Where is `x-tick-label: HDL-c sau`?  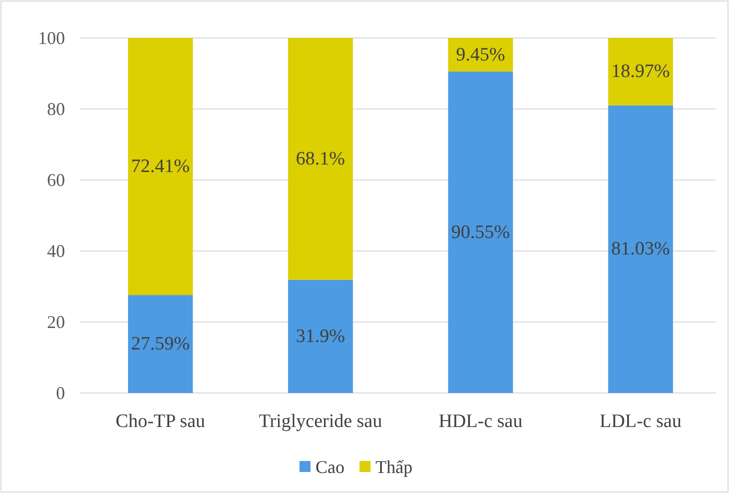 x-tick-label: HDL-c sau is located at coordinates (480, 421).